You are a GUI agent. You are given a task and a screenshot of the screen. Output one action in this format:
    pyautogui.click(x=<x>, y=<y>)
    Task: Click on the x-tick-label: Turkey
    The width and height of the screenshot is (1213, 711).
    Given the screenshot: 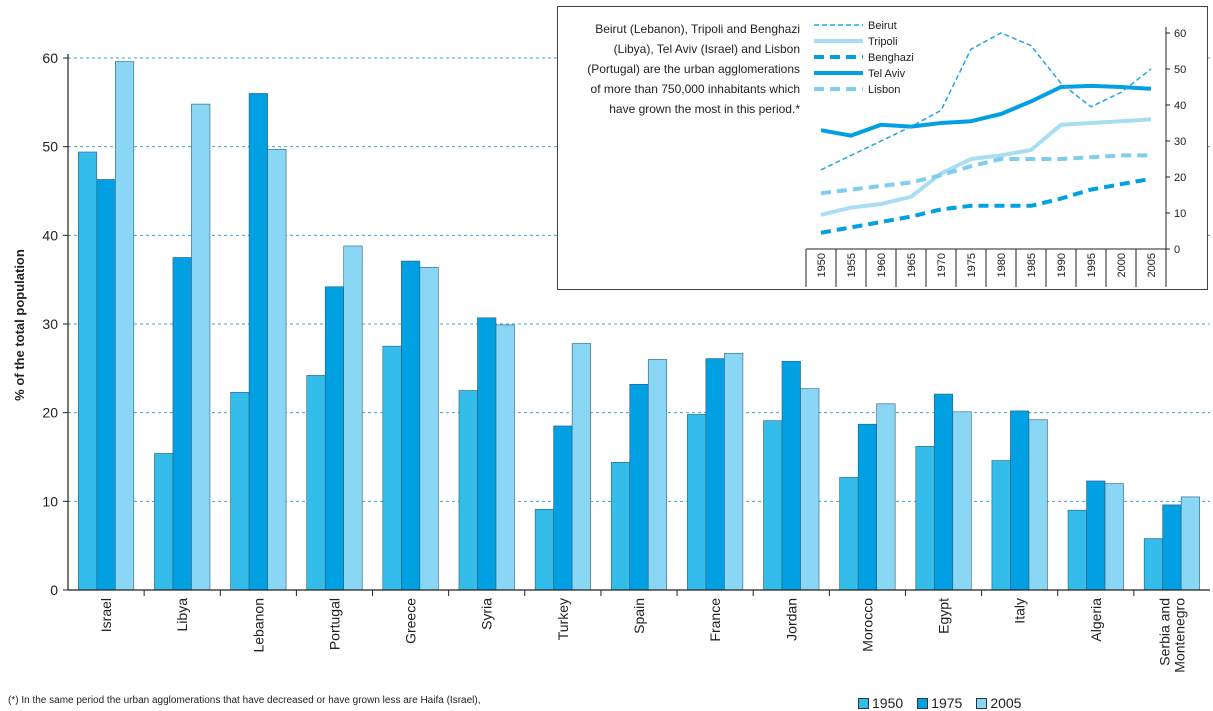 What is the action you would take?
    pyautogui.click(x=563, y=619)
    